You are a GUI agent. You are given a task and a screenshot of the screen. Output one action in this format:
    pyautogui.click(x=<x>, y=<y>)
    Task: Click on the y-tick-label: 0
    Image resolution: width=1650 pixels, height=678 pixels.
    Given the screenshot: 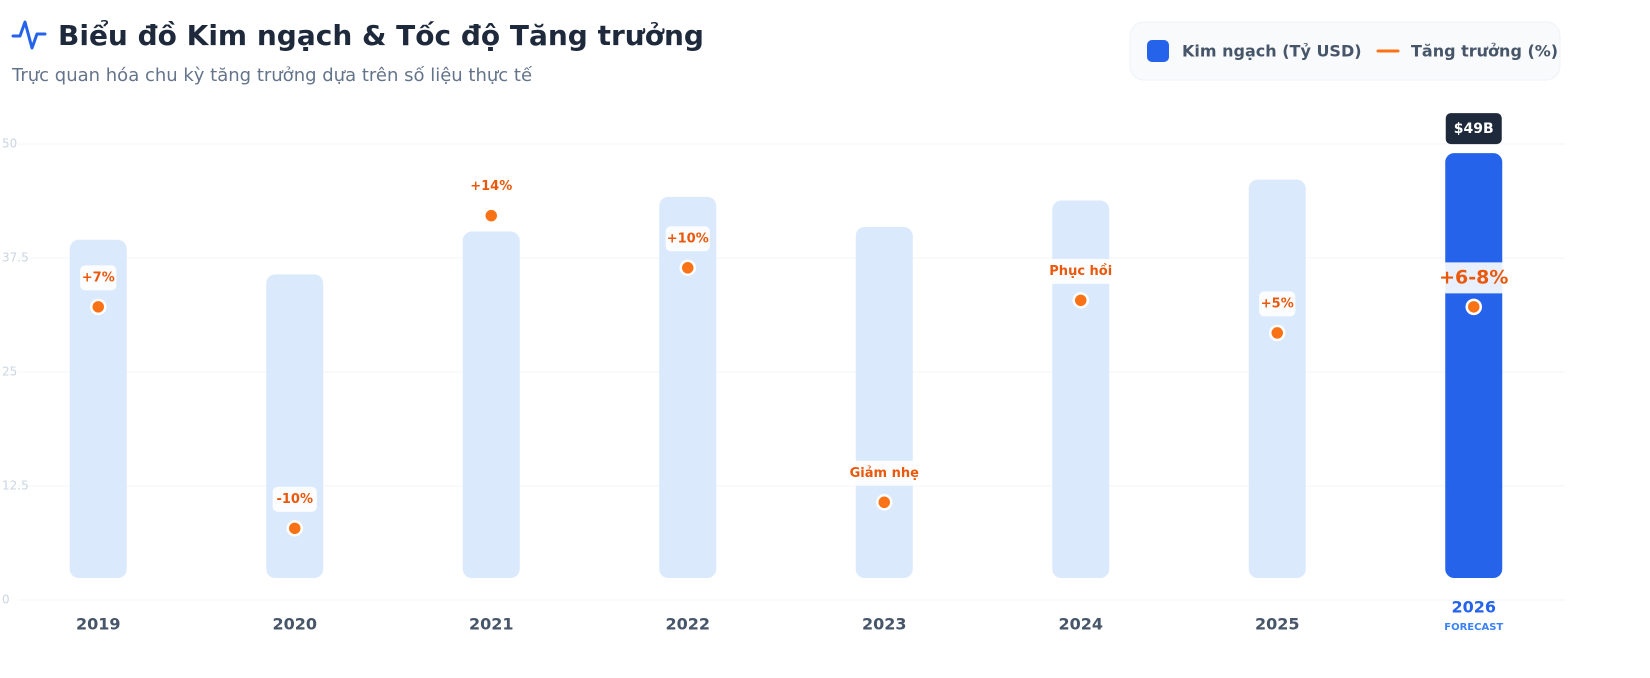 What is the action you would take?
    pyautogui.click(x=6, y=600)
    